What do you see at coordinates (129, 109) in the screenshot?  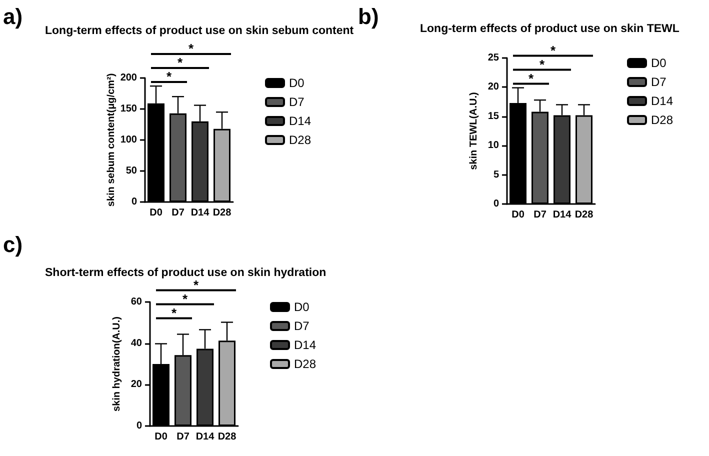 I see `y-tick-label: 150` at bounding box center [129, 109].